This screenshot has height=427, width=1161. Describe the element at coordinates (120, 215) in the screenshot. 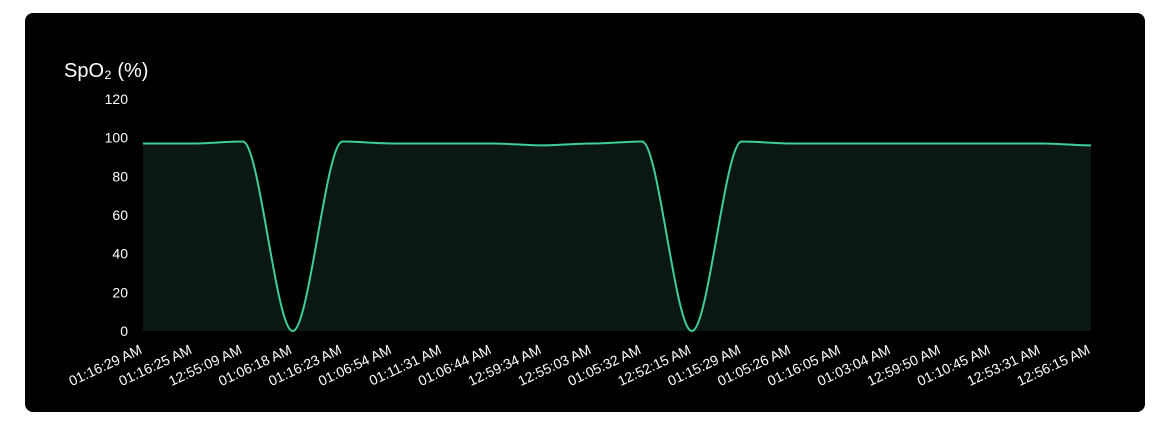

I see `y-tick-label: 60` at that location.